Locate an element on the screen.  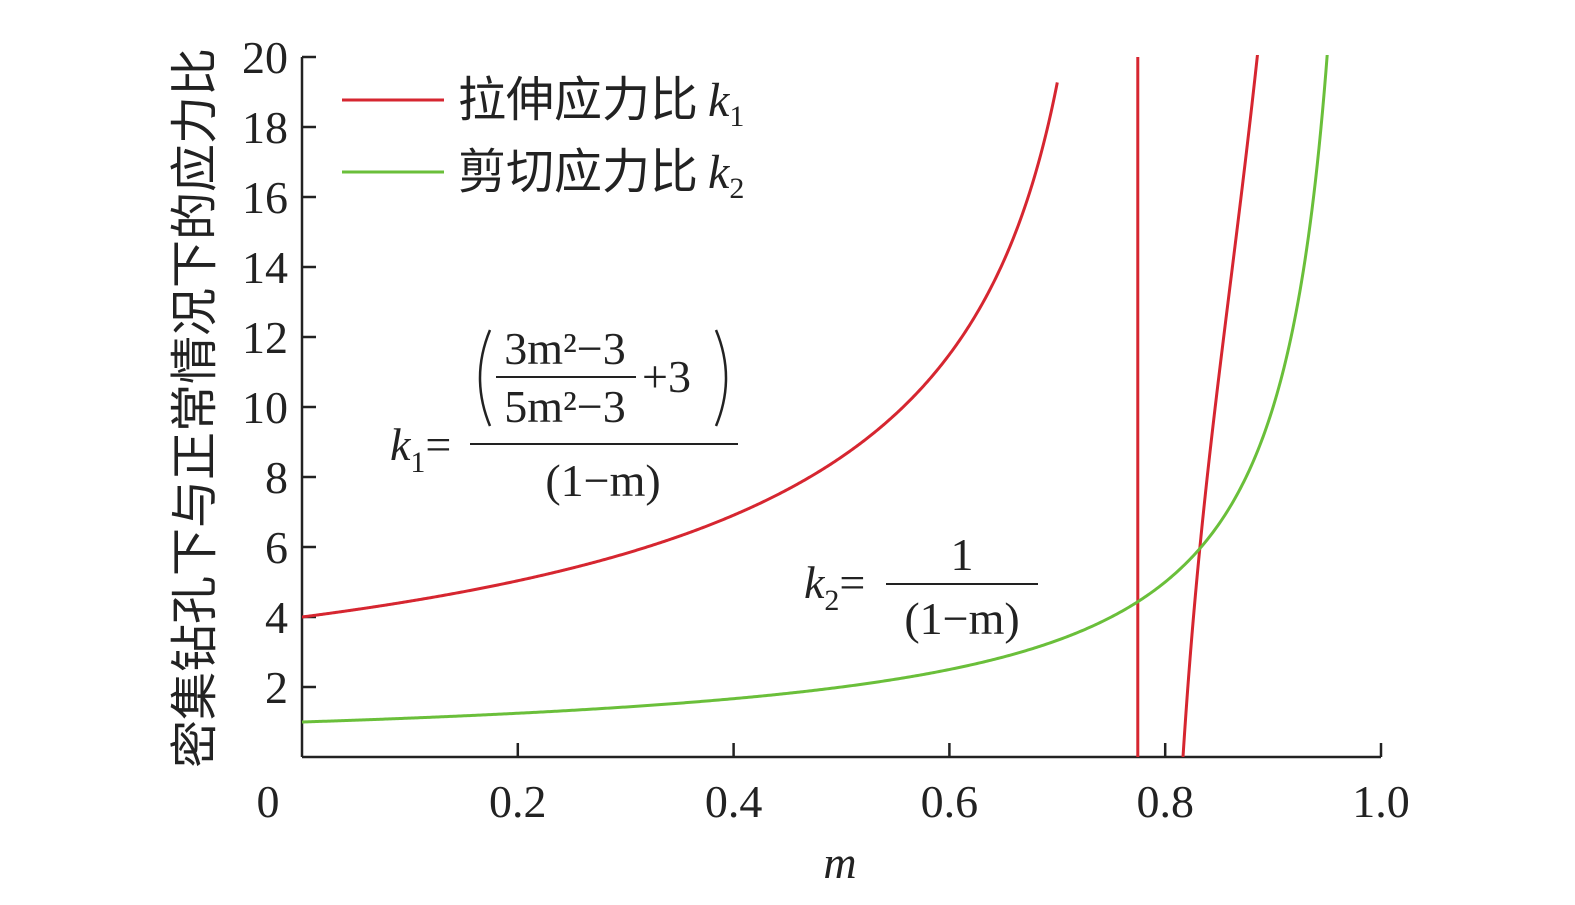
y-tick-label: 16 is located at coordinates (265, 197).